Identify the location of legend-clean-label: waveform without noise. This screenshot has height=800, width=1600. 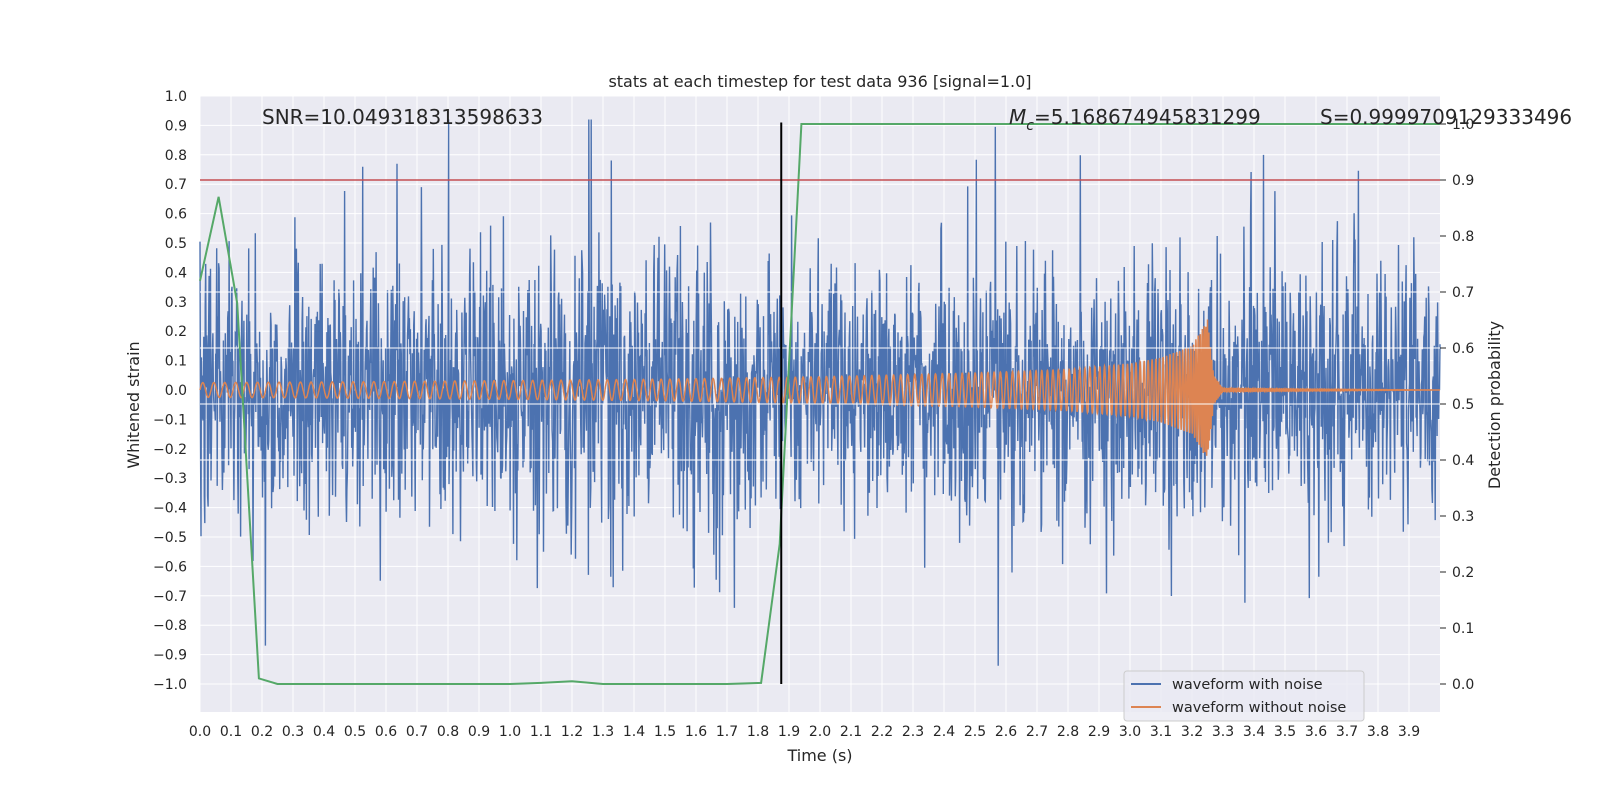
(1259, 708).